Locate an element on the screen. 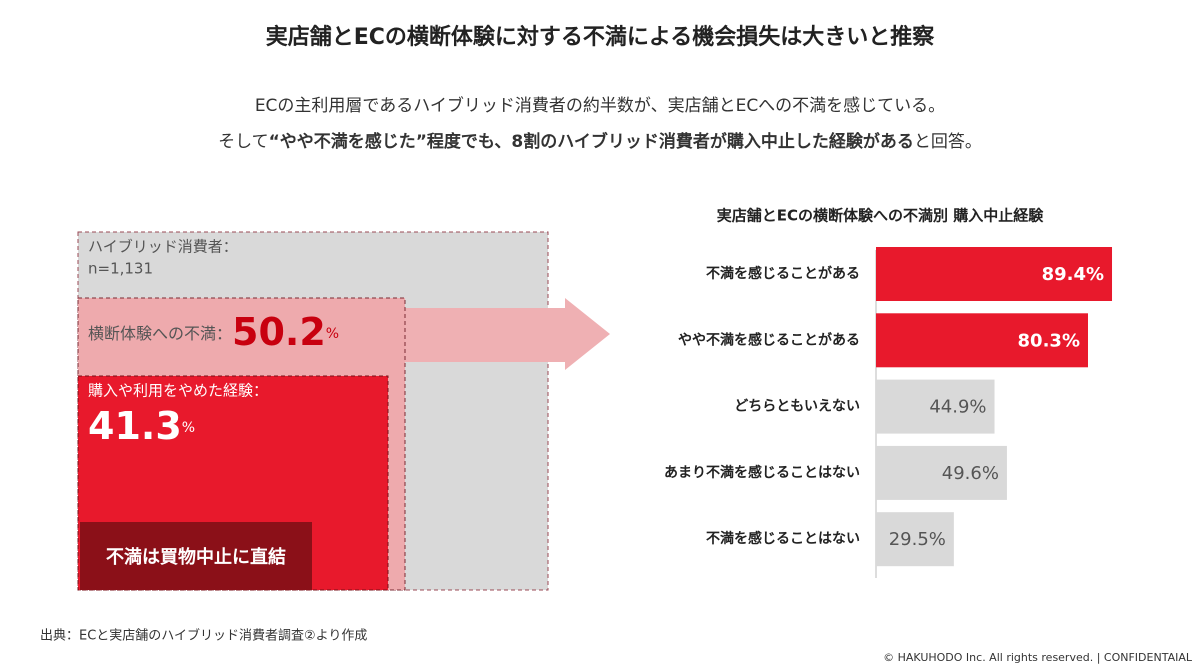 Image resolution: width=1200 pixels, height=669 pixels. category-label: 不満を感じることはない is located at coordinates (783, 538).